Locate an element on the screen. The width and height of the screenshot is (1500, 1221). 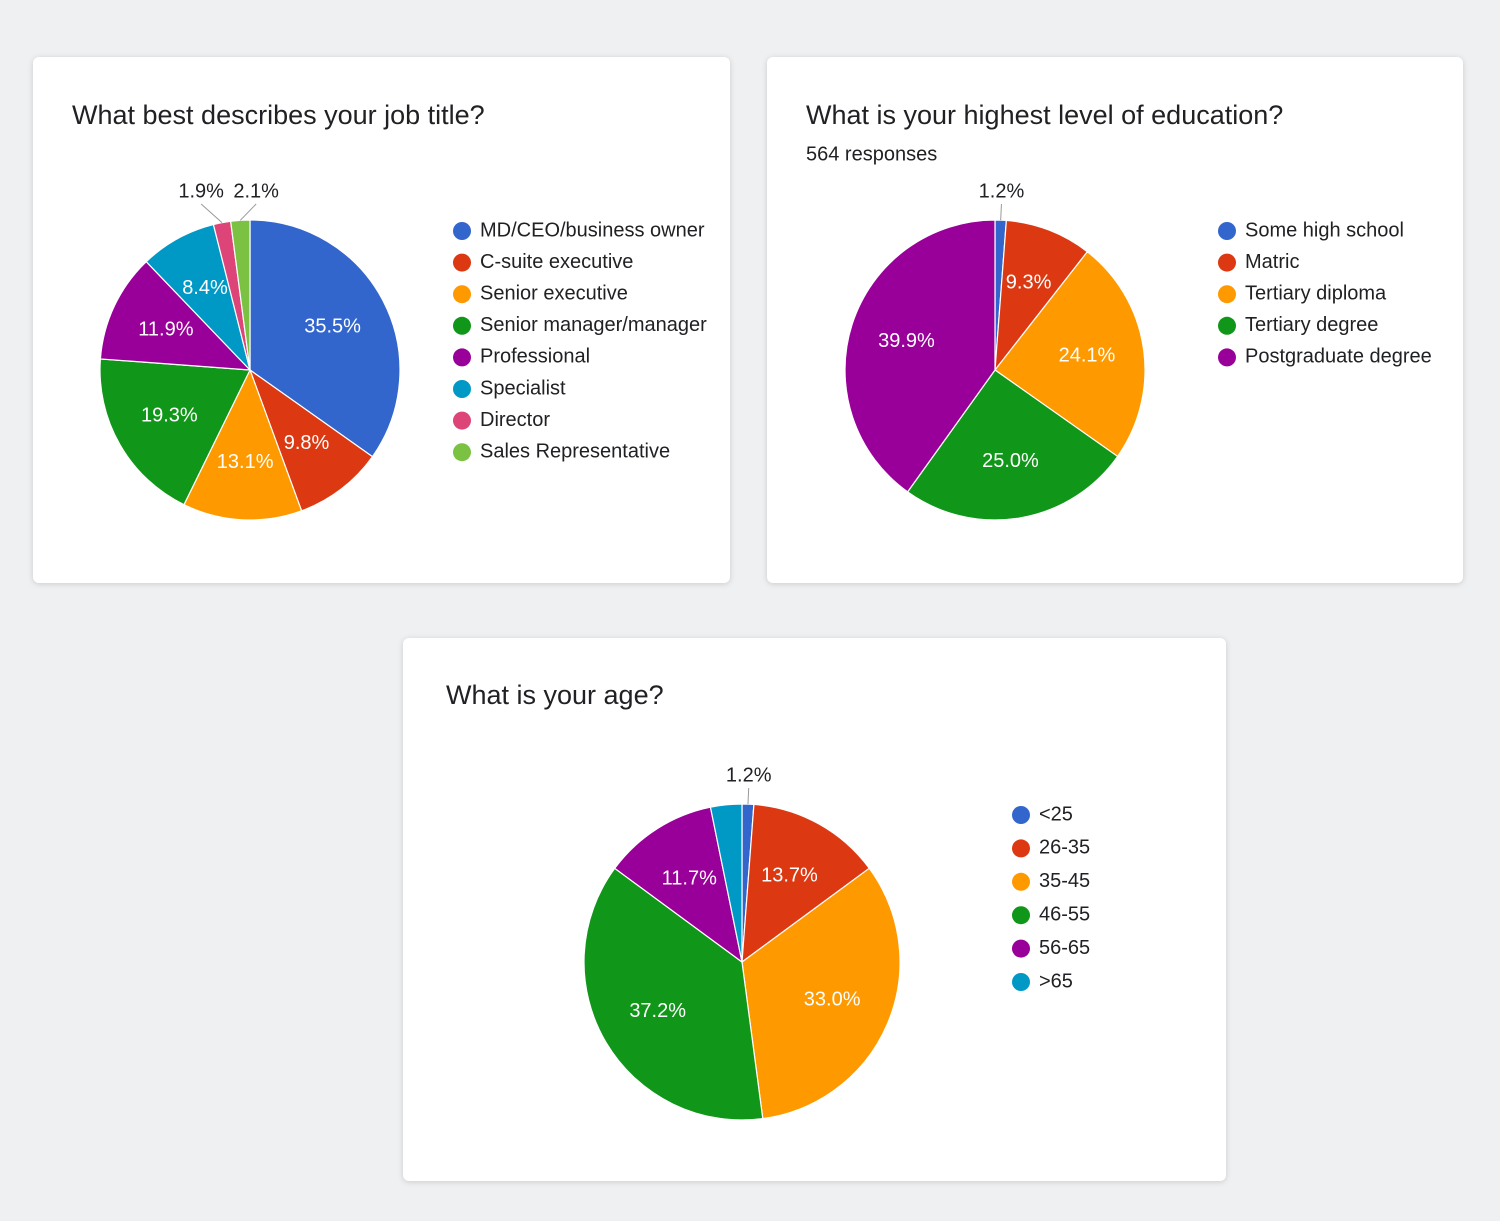
legend-label: 46-55 is located at coordinates (1064, 914).